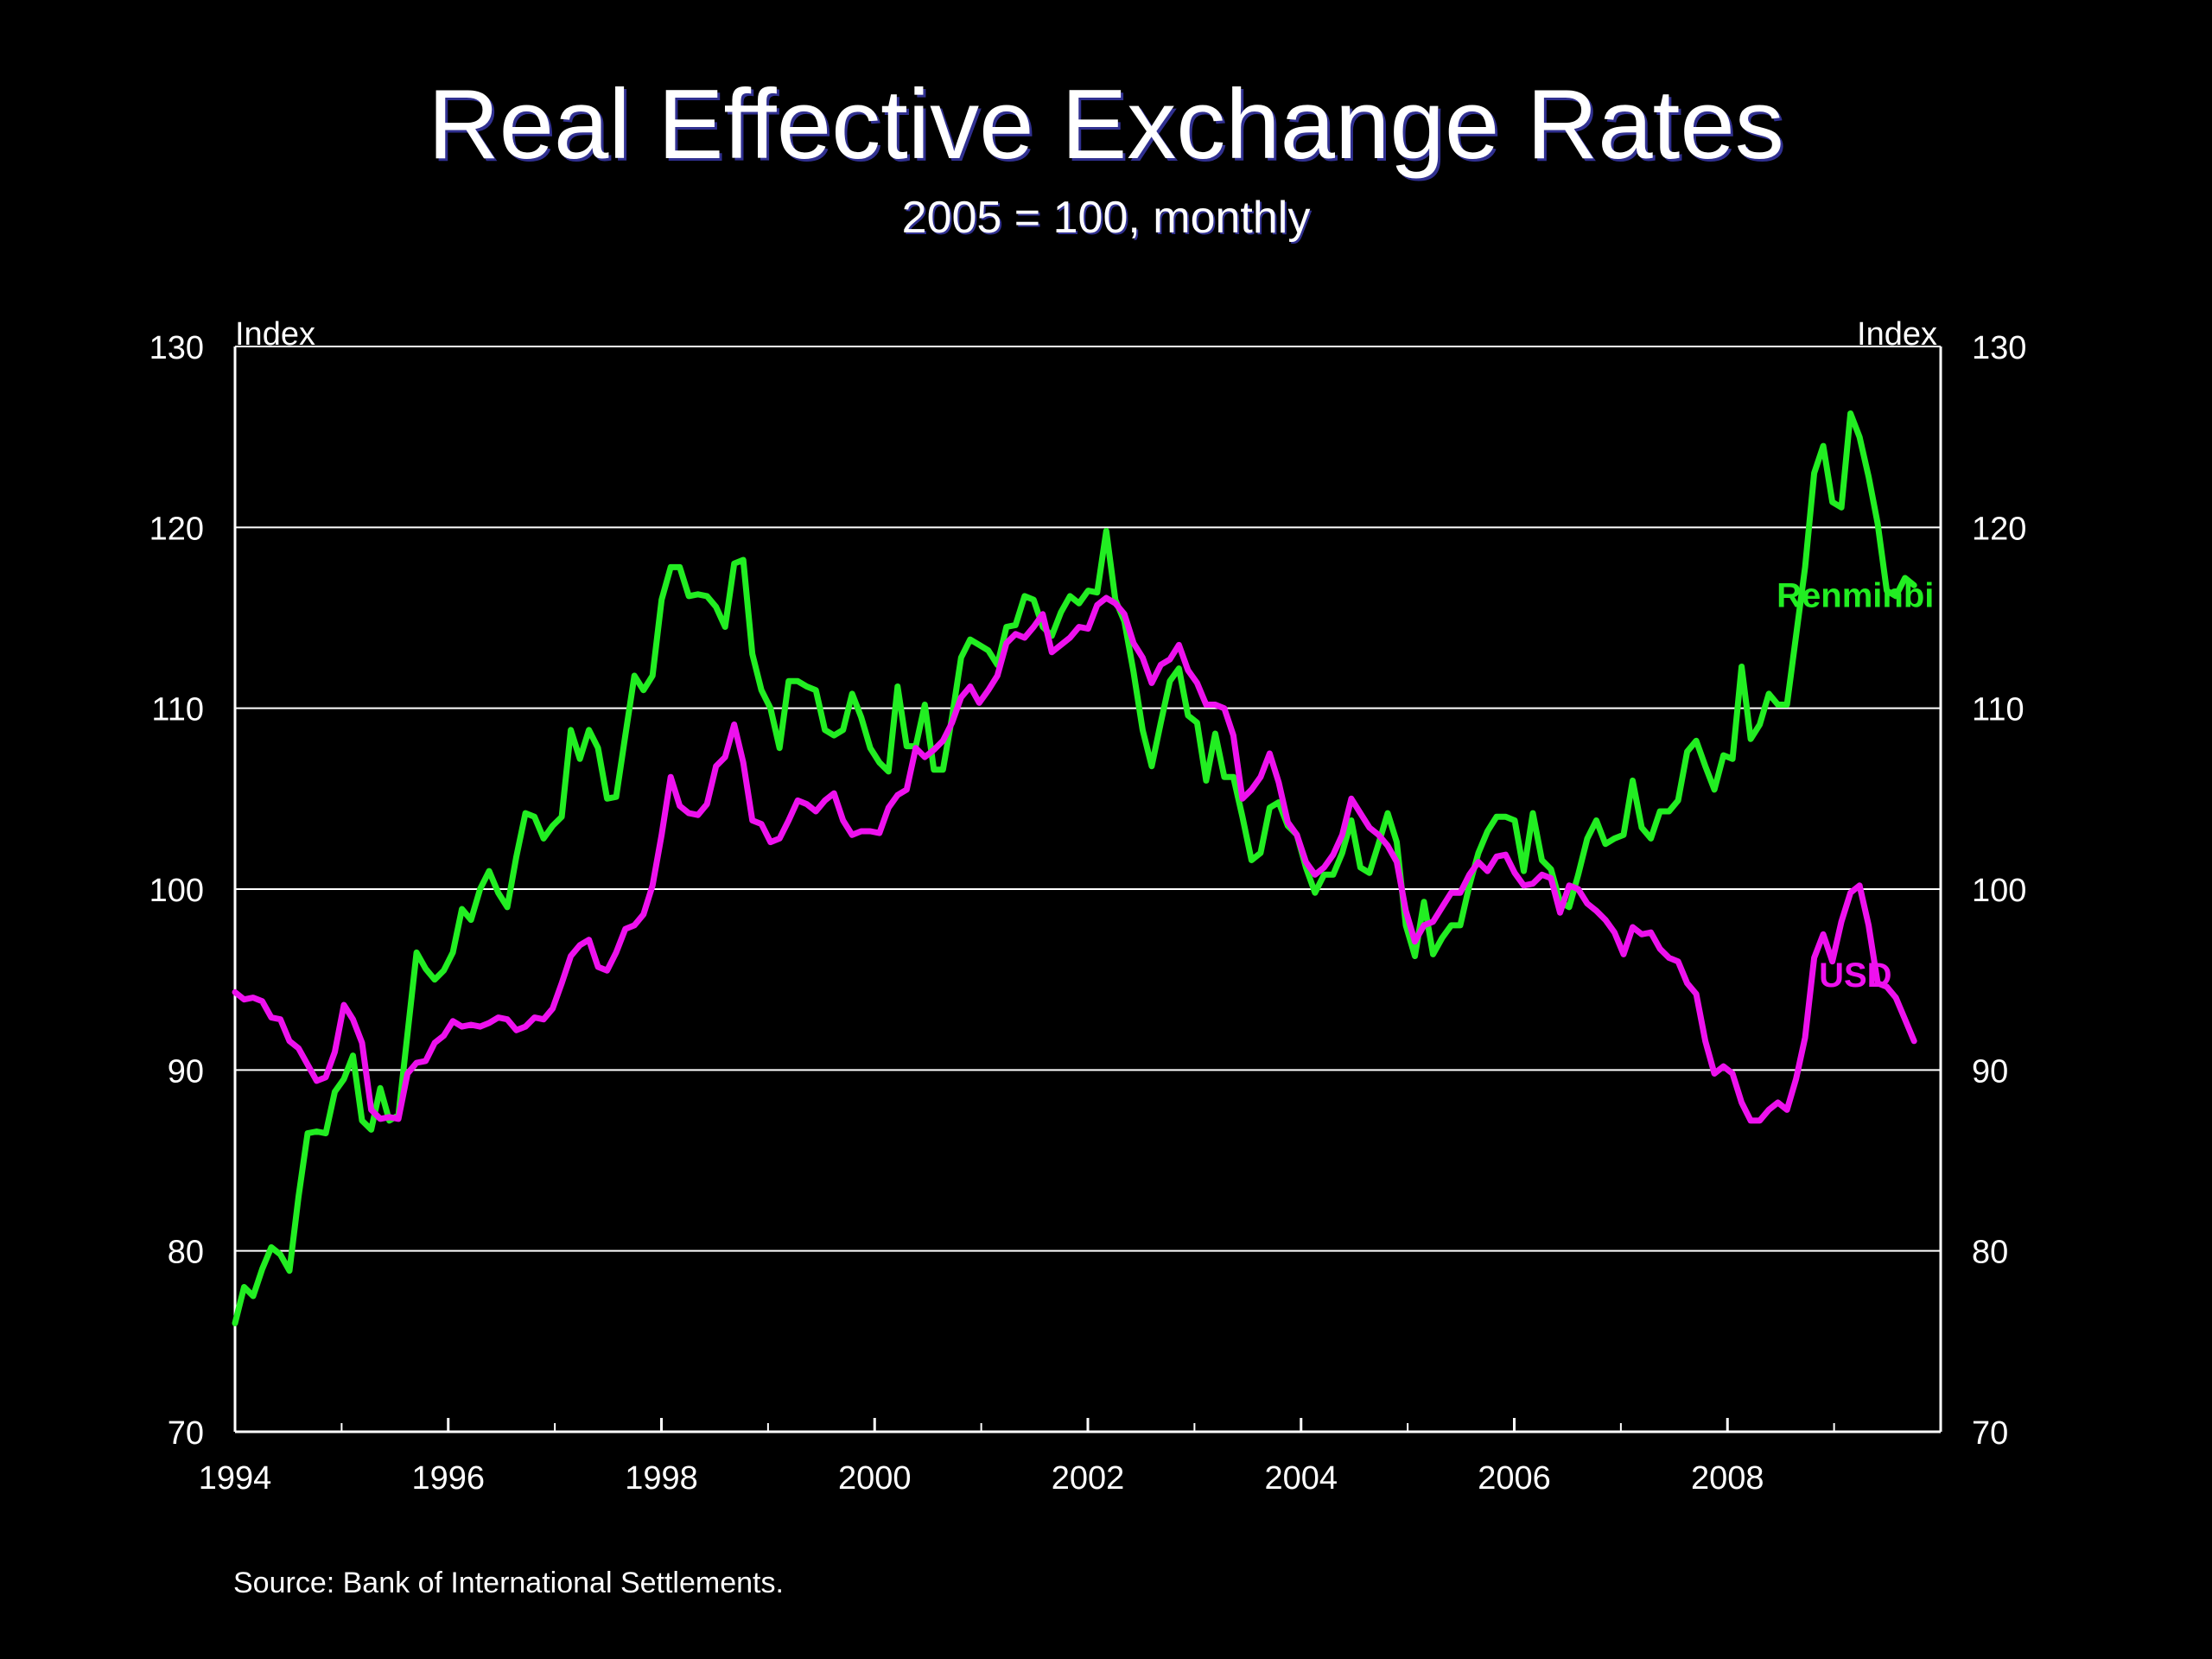 The height and width of the screenshot is (1659, 2212). What do you see at coordinates (1999, 348) in the screenshot?
I see `y-tick-label-right: 130` at bounding box center [1999, 348].